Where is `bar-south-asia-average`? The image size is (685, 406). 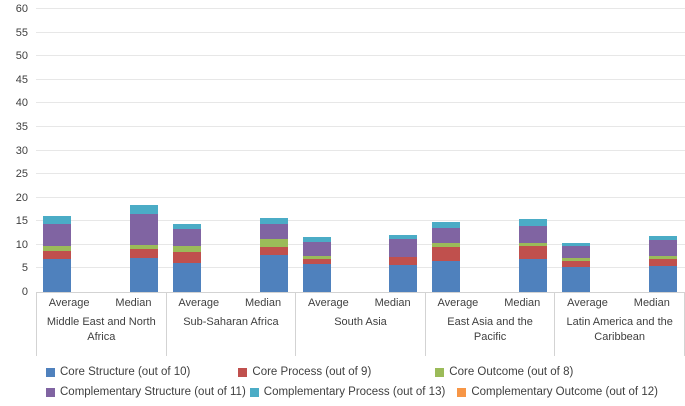 bar-south-asia-average is located at coordinates (316, 264).